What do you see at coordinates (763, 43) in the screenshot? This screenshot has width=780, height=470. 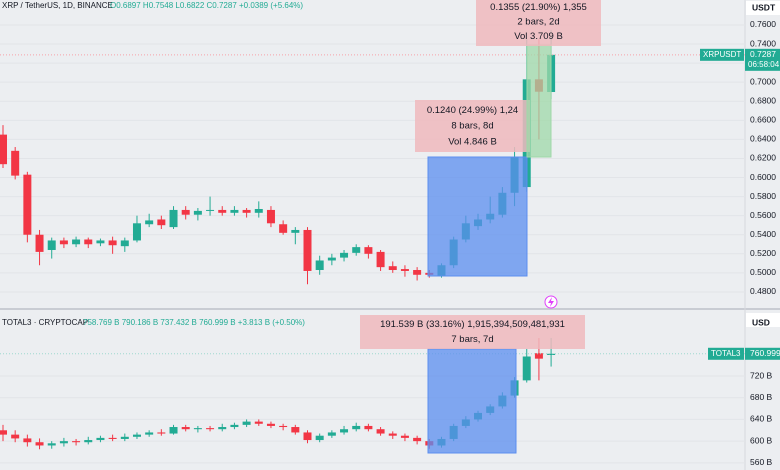 I see `y-tick-label: 0.7400` at bounding box center [763, 43].